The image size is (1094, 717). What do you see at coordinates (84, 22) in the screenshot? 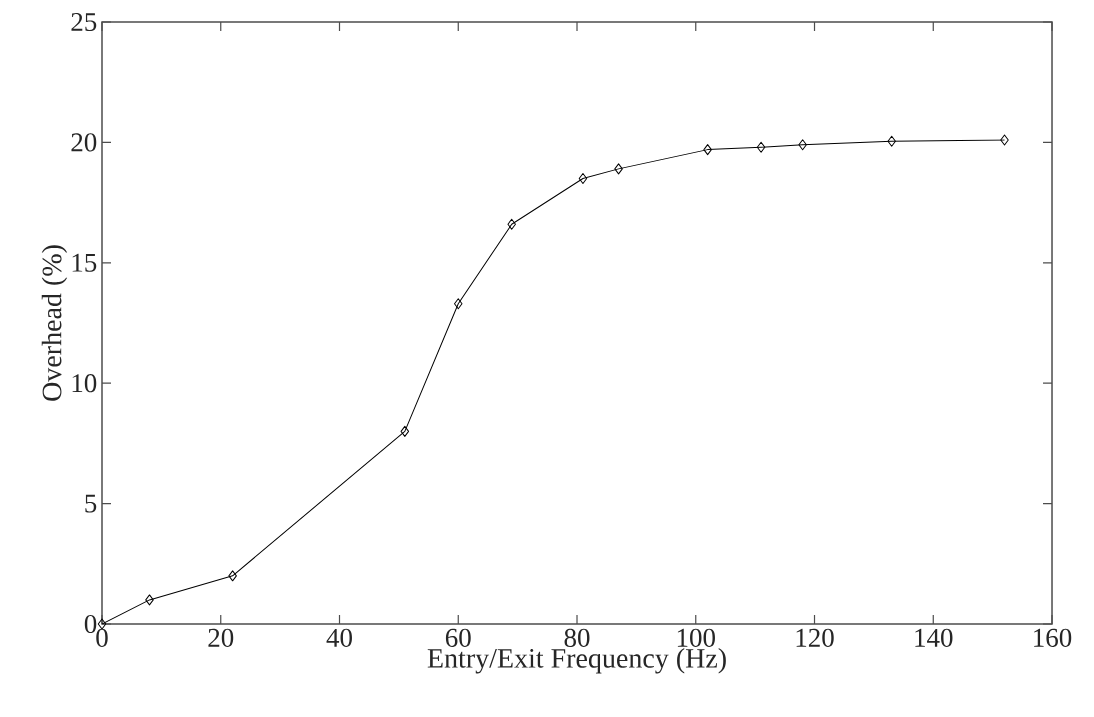
I see `y-tick-label: 25` at bounding box center [84, 22].